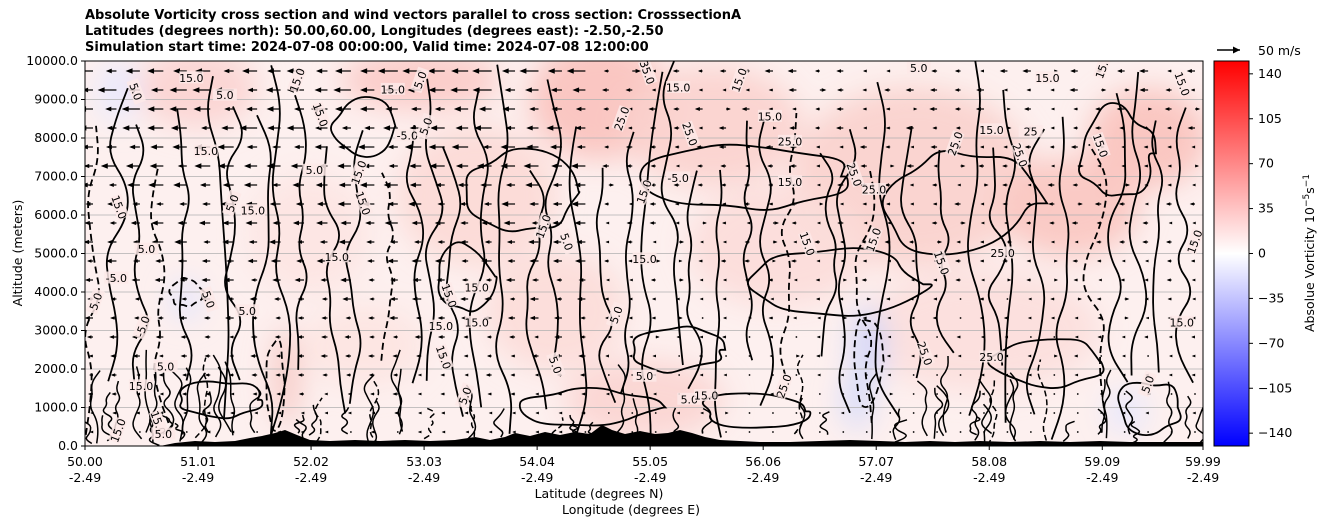 The image size is (1332, 526). I want to click on x-tick-label-lat: 55.05, so click(650, 461).